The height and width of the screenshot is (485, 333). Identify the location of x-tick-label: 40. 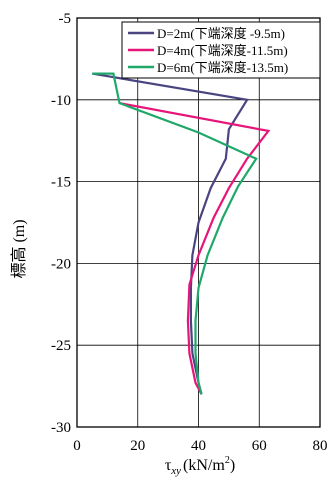
(198, 446).